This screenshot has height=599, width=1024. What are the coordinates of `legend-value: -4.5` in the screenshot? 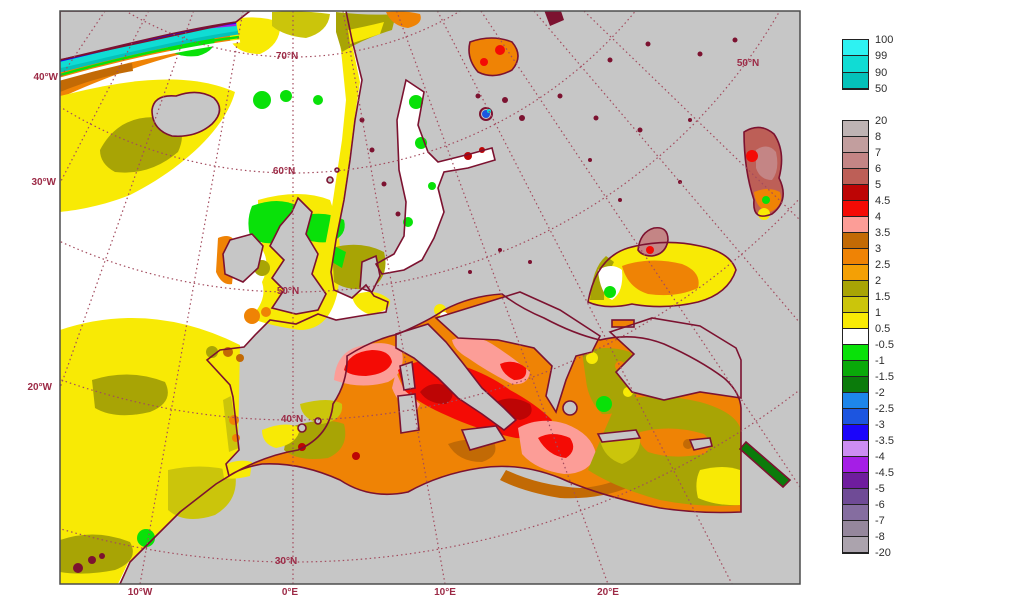 It's located at (884, 473).